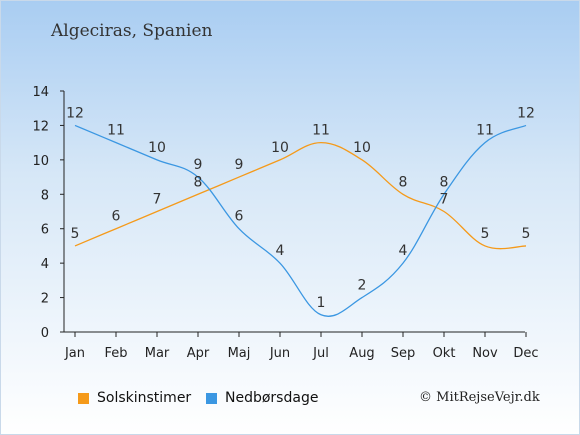 This screenshot has height=435, width=580. What do you see at coordinates (479, 397) in the screenshot?
I see `credit-text: © MitRejseVejr.dk` at bounding box center [479, 397].